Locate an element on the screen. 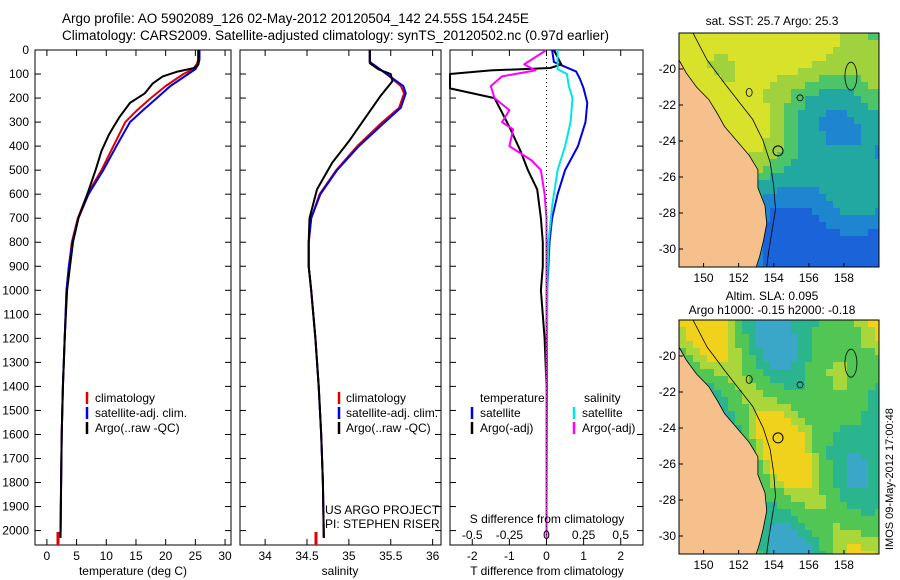 This screenshot has height=580, width=900. x-tick-label: 35.5 is located at coordinates (391, 556).